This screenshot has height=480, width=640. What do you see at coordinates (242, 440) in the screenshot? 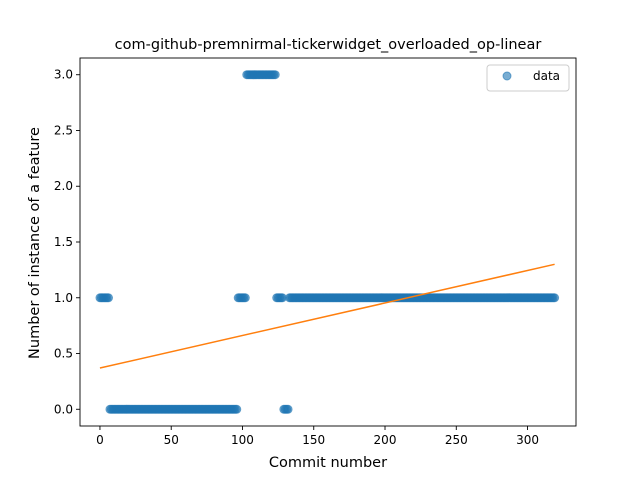
I see `x-tick-label: 100` at bounding box center [242, 440].